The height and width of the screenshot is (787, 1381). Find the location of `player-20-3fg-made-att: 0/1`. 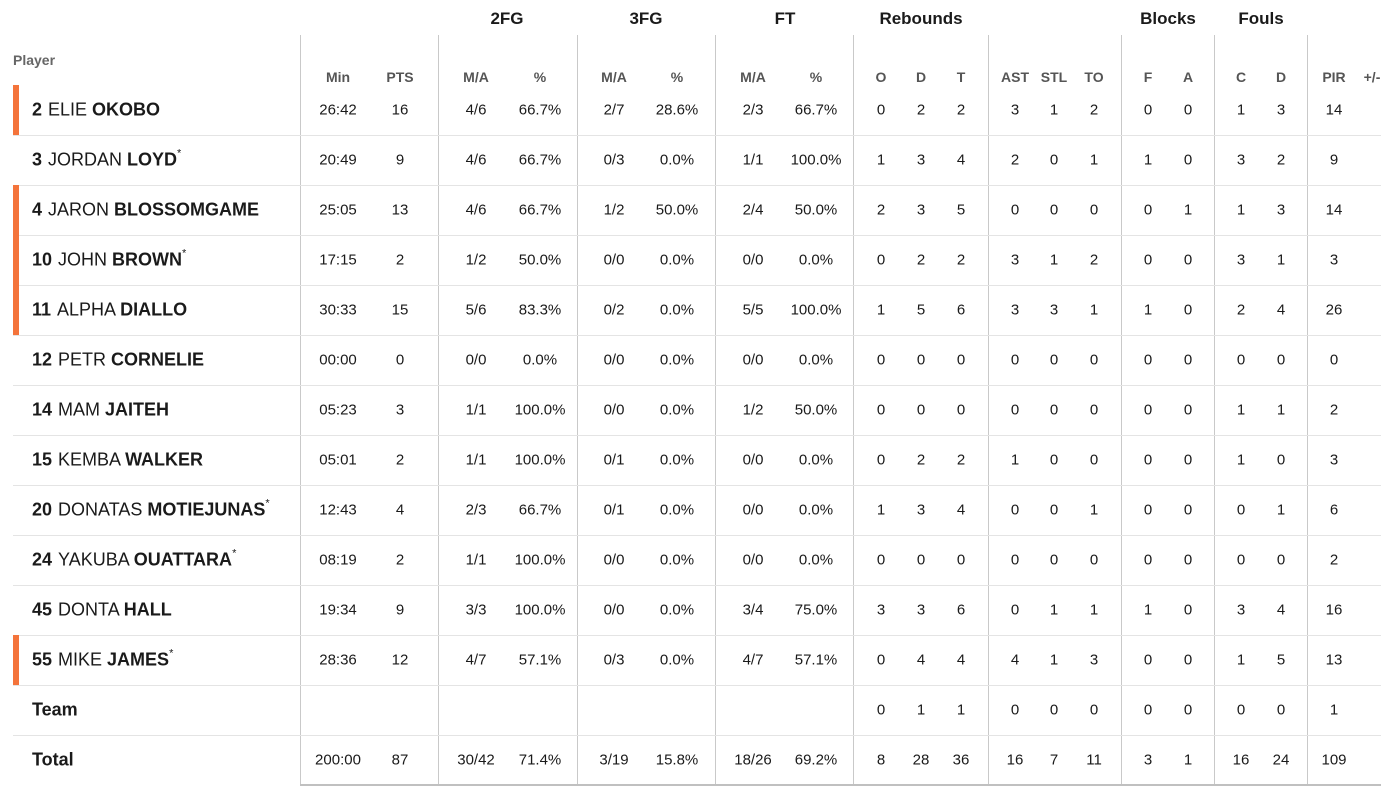

player-20-3fg-made-att: 0/1 is located at coordinates (614, 510).